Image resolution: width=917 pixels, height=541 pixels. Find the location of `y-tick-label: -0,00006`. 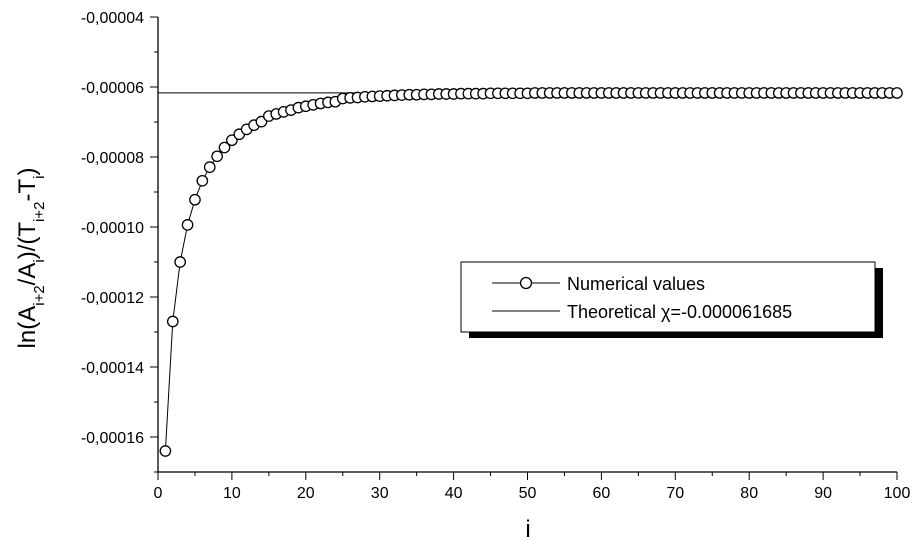

y-tick-label: -0,00006 is located at coordinates (112, 88).